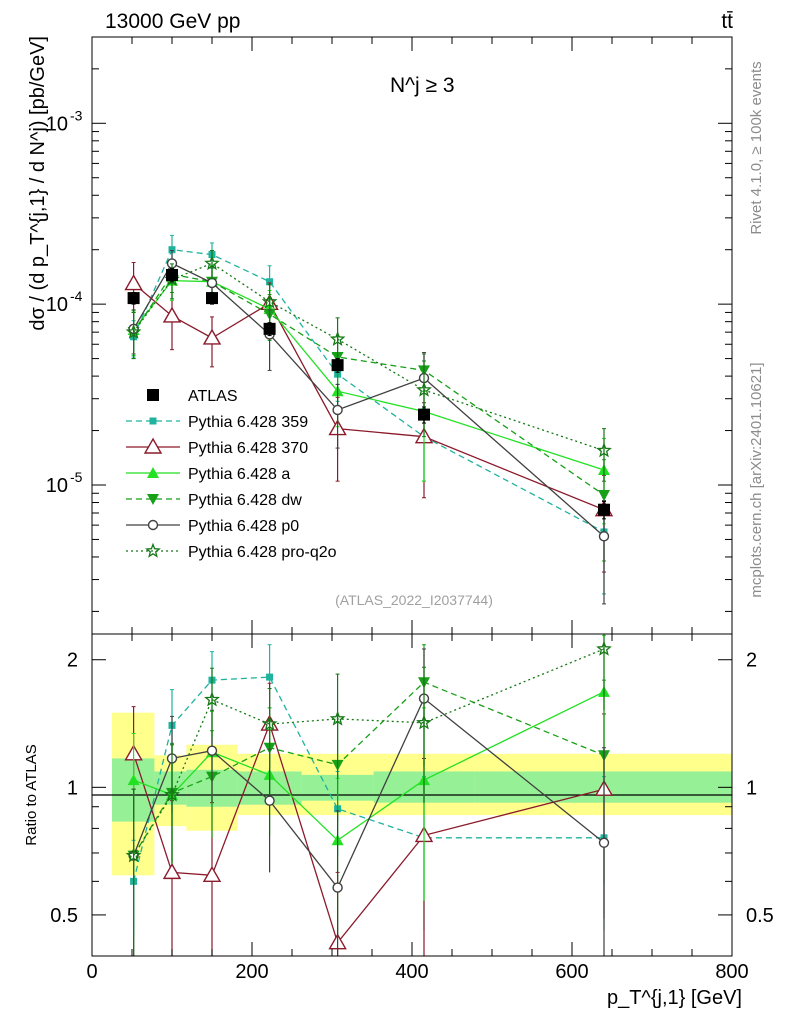 Image resolution: width=786 pixels, height=1024 pixels. I want to click on xtick-label: 600, so click(571, 972).